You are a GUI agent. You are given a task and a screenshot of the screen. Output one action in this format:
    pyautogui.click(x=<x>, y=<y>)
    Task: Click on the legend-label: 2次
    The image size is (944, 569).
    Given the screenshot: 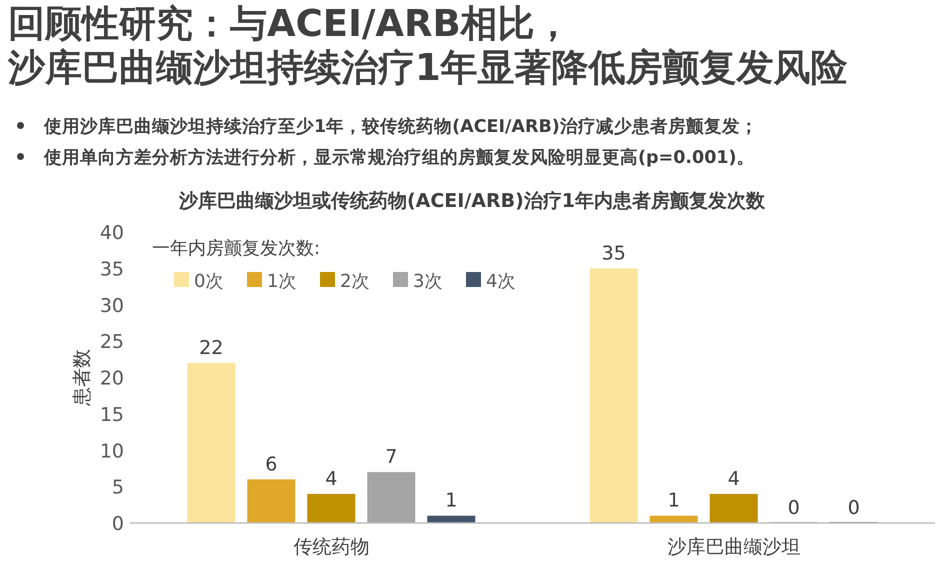 What is the action you would take?
    pyautogui.click(x=355, y=281)
    